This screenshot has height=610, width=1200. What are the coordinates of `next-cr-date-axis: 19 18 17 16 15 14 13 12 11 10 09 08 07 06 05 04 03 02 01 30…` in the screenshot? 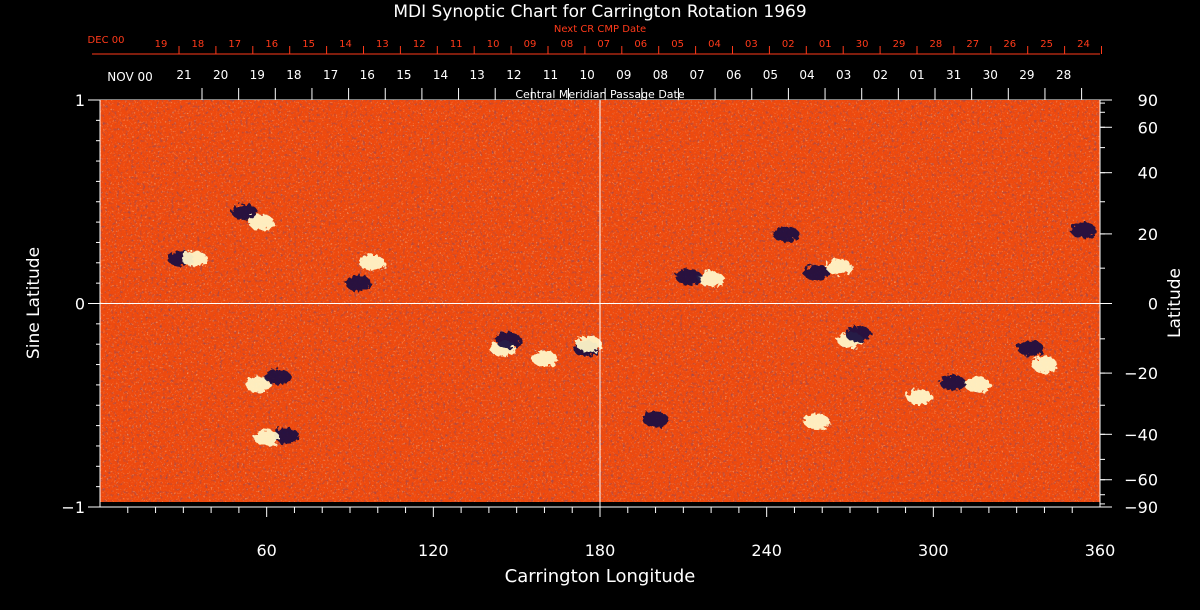 It's located at (597, 47).